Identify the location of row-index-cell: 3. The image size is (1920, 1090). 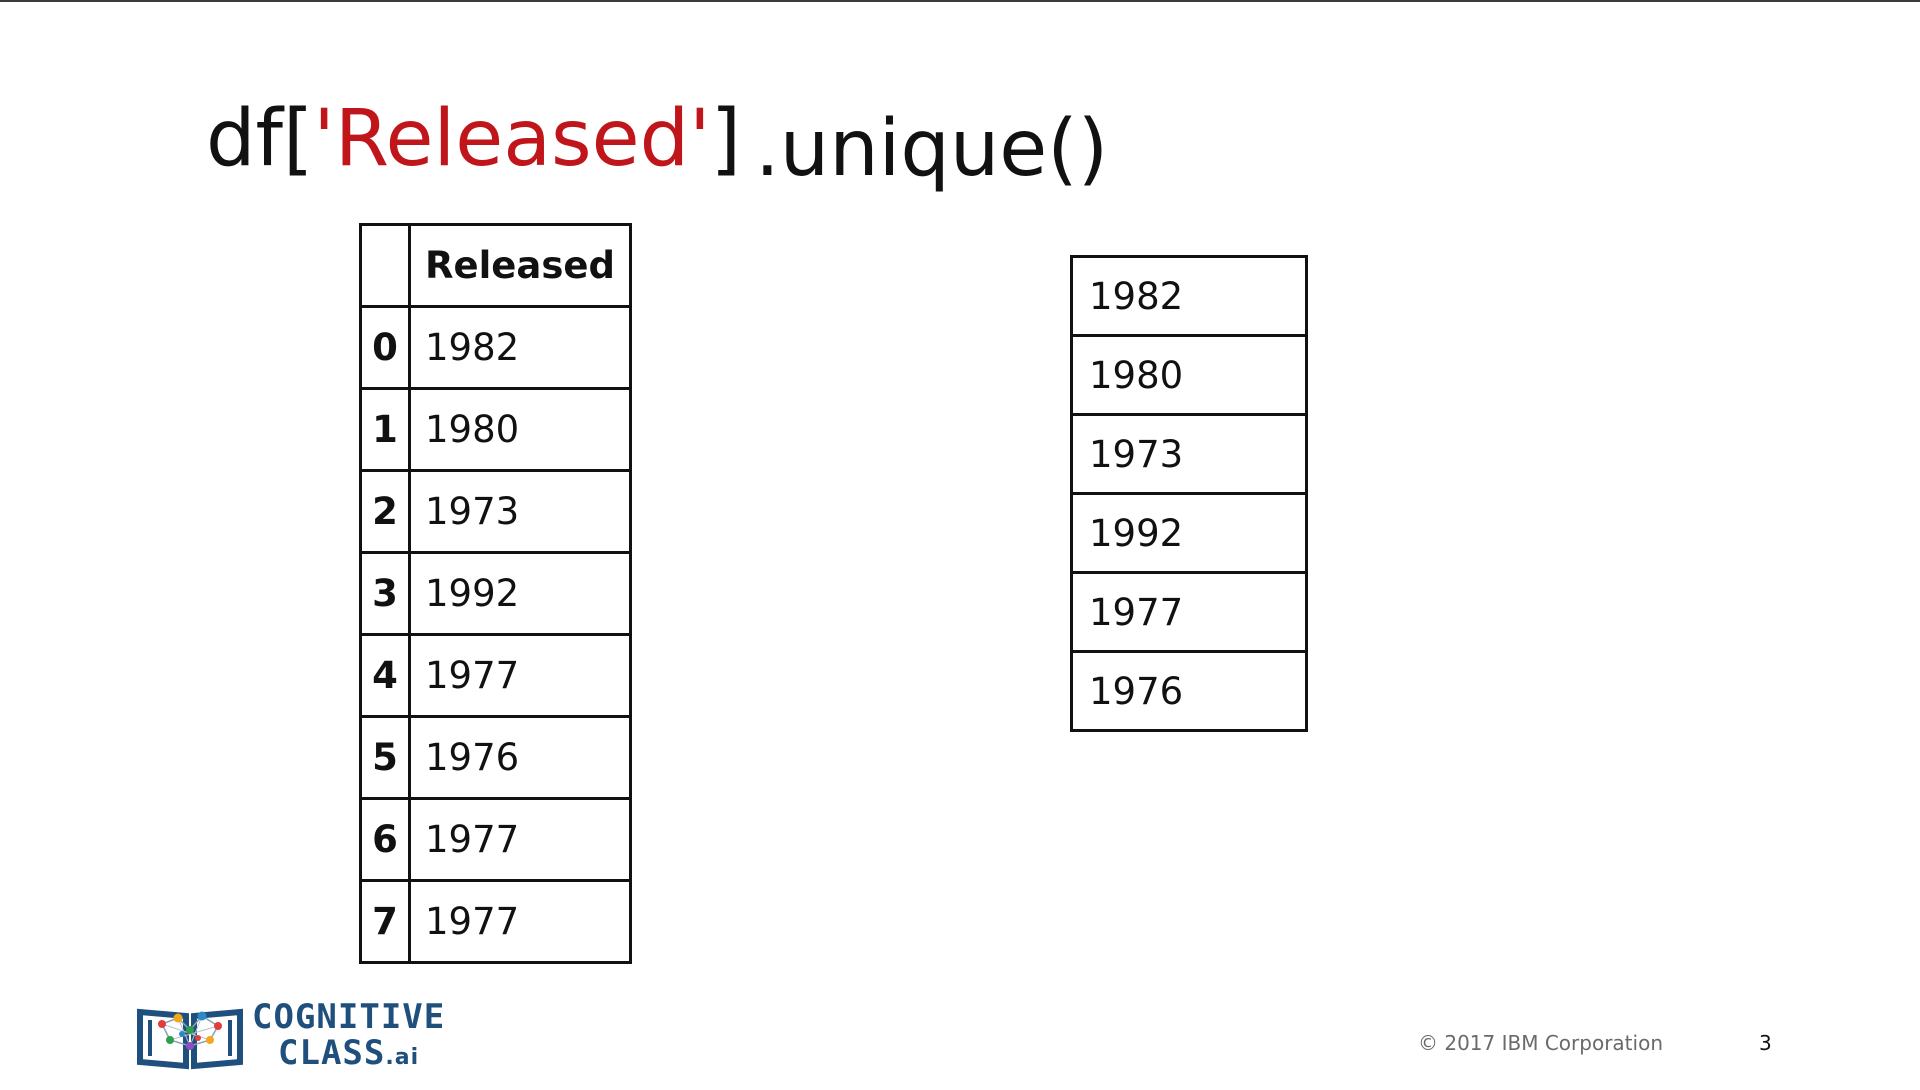
(385, 593).